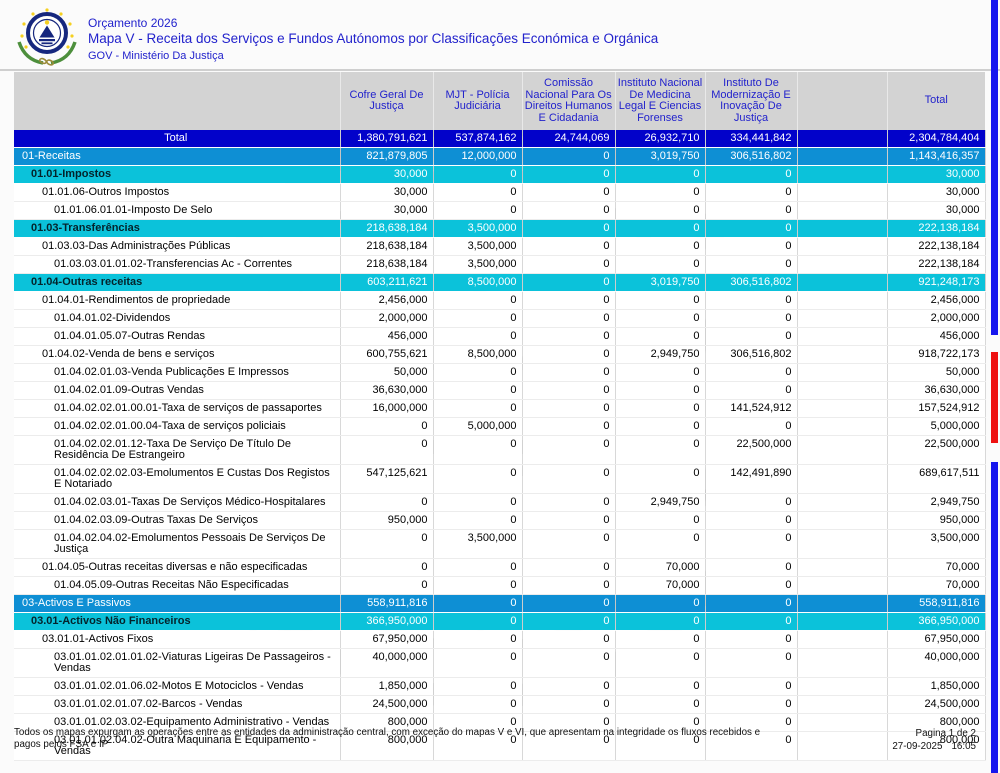  What do you see at coordinates (936, 621) in the screenshot?
I see `row-value: 366,950,000` at bounding box center [936, 621].